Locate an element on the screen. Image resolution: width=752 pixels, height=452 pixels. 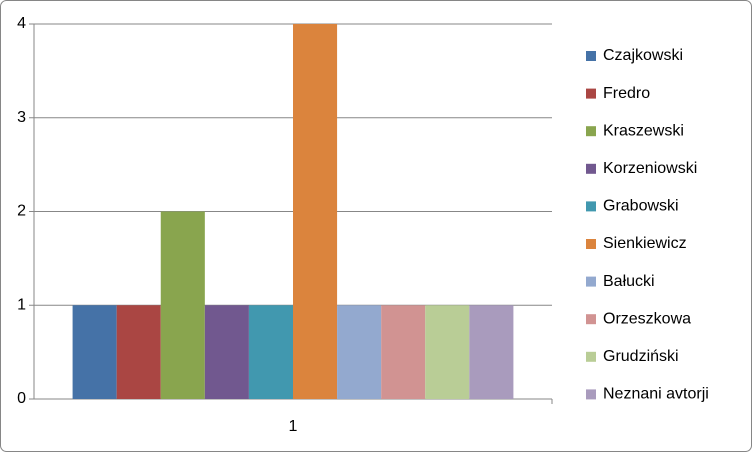
x-tick-label: 1 is located at coordinates (293, 426).